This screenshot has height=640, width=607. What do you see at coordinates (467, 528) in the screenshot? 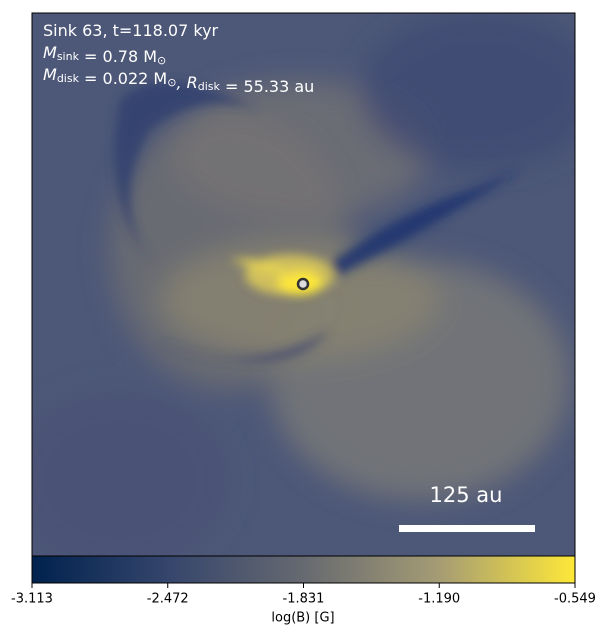
I see `scale-bar` at bounding box center [467, 528].